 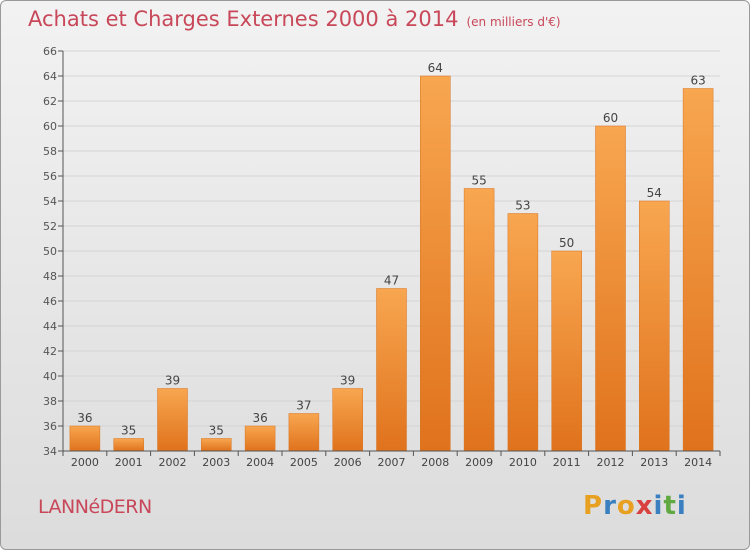 What do you see at coordinates (50, 326) in the screenshot?
I see `y-tick-label: 44` at bounding box center [50, 326].